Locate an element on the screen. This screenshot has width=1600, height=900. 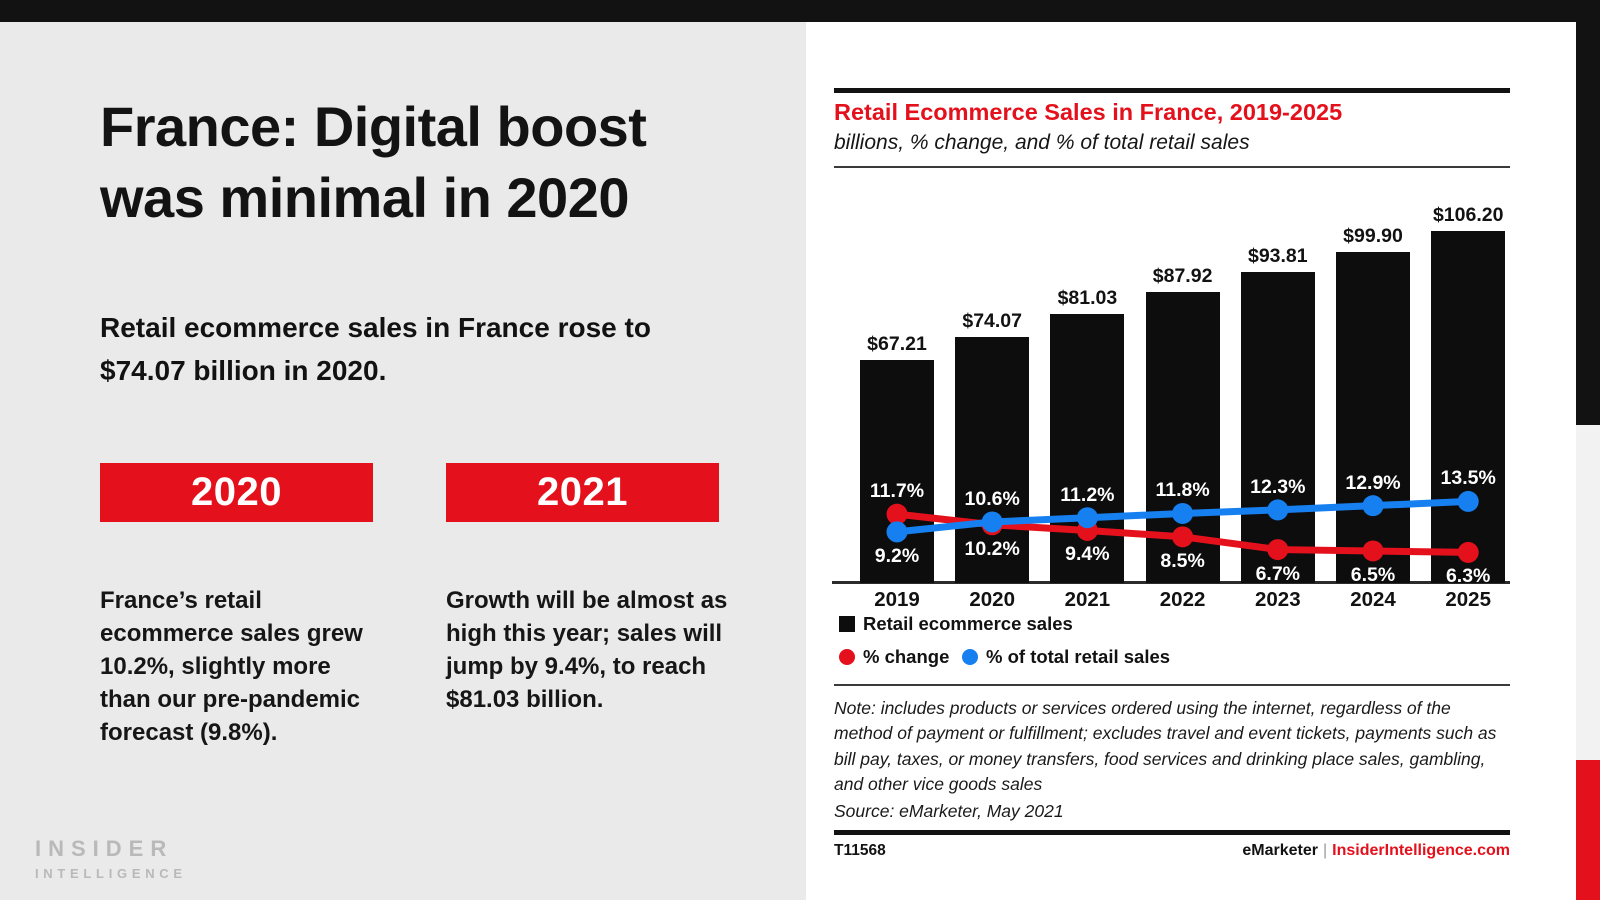
legend-pct-change-label: % change is located at coordinates (906, 656).